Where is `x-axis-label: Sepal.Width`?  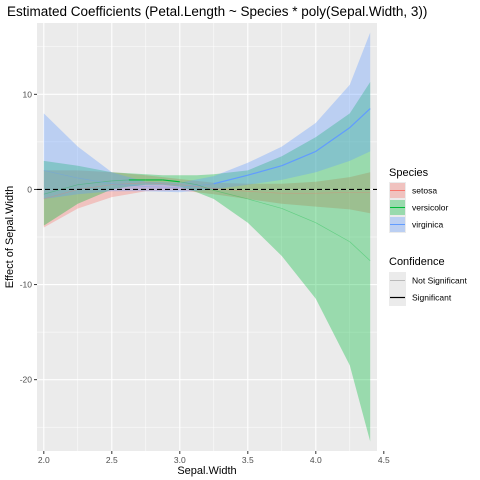
x-axis-label: Sepal.Width is located at coordinates (206, 471).